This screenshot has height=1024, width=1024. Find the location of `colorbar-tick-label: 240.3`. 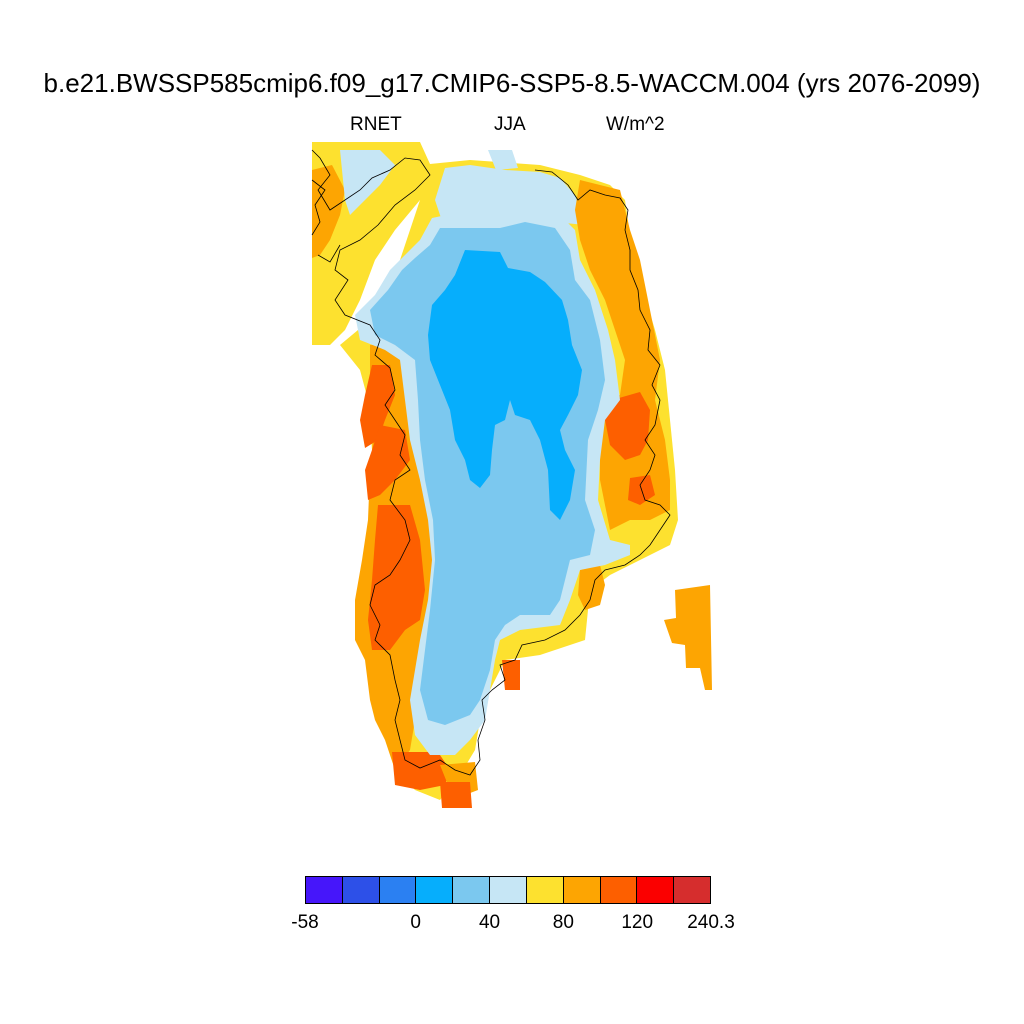

colorbar-tick-label: 240.3 is located at coordinates (711, 922).